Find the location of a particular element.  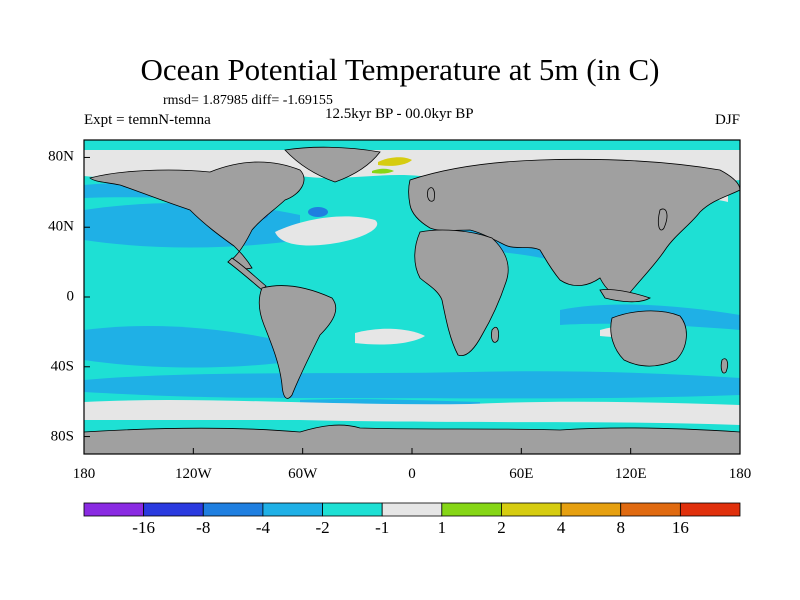

africa is located at coordinates (461, 293).